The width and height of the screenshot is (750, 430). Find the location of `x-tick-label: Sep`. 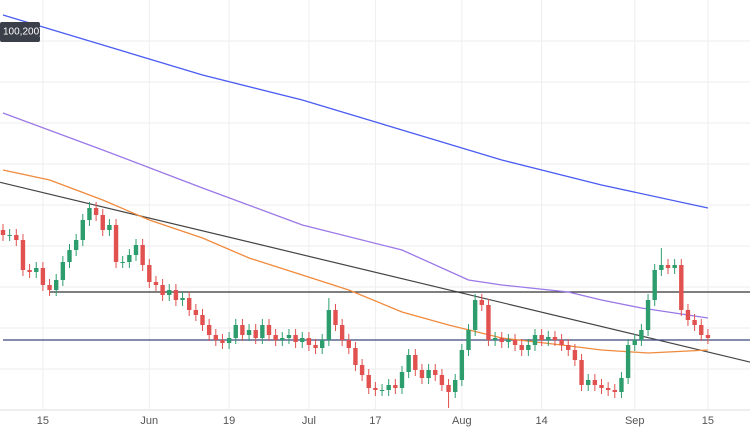

x-tick-label: Sep is located at coordinates (635, 421).